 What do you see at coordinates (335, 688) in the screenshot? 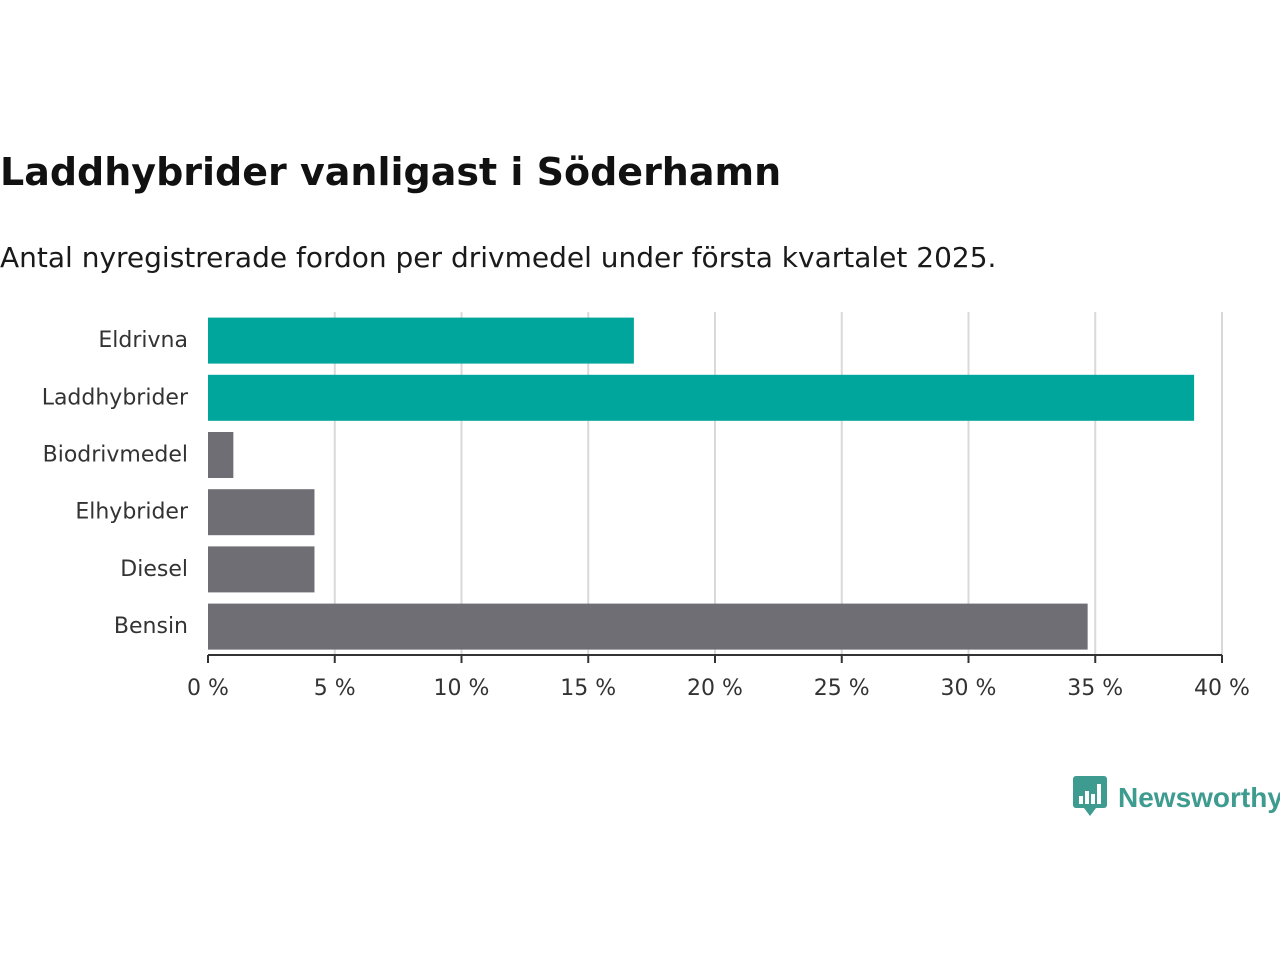
I see `x-tick-label: 5 %` at bounding box center [335, 688].